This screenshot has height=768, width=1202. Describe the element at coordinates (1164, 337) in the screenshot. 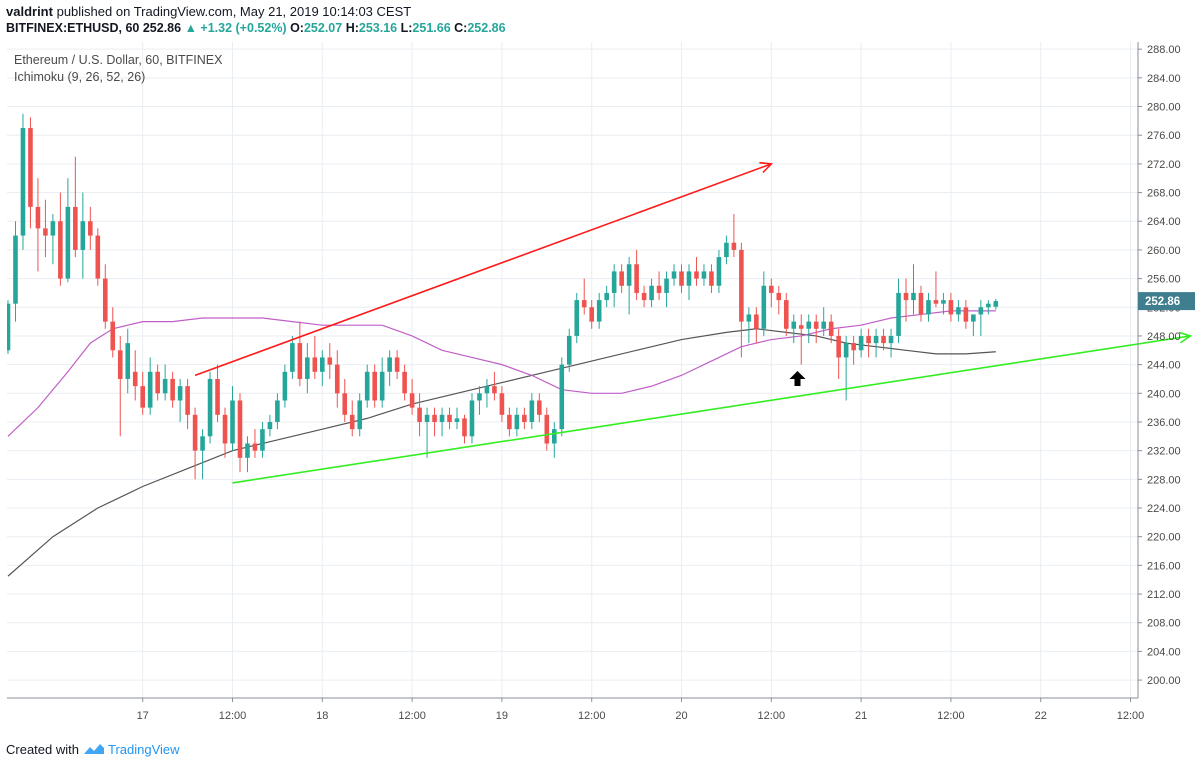

I see `y-tick-label: 248.00` at that location.